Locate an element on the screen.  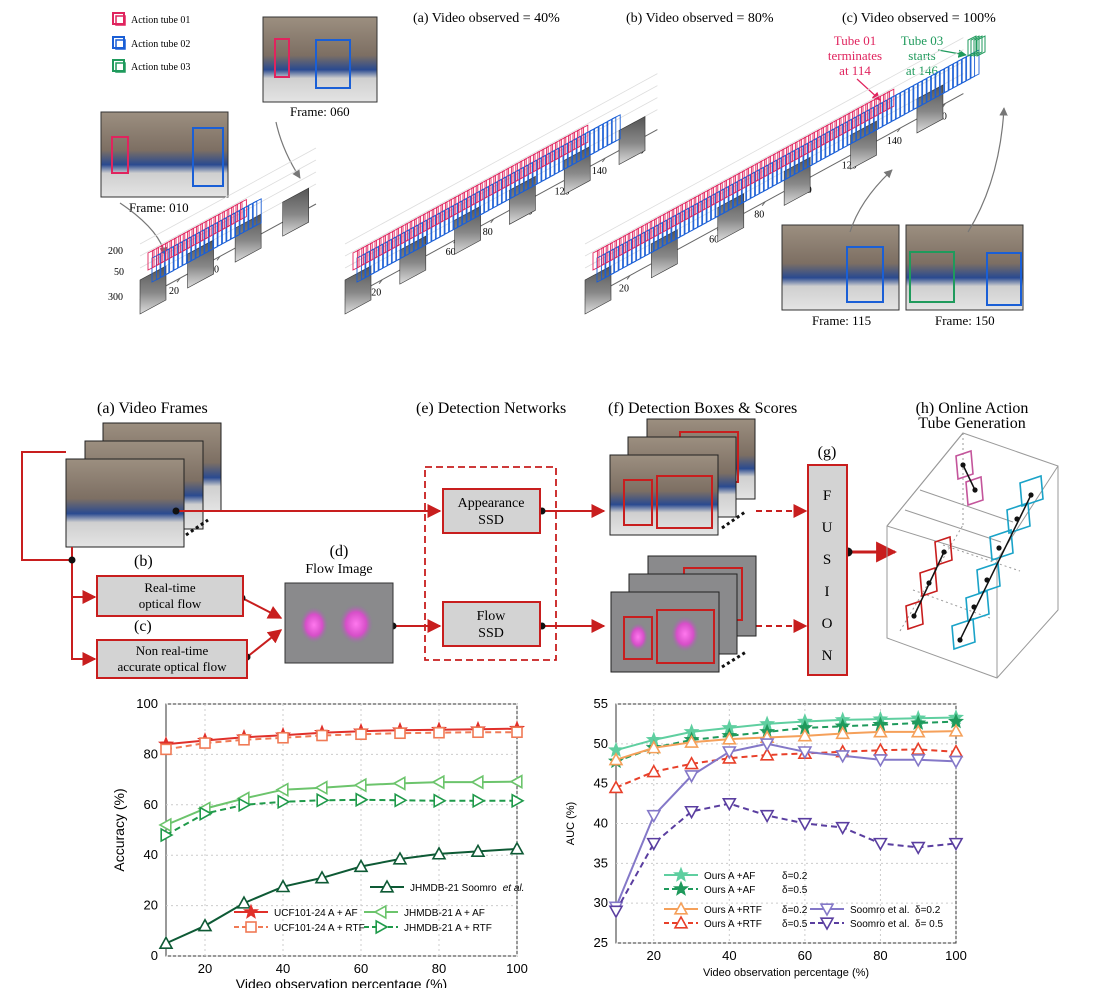
svg-text: at 114 is located at coordinates (855, 70).